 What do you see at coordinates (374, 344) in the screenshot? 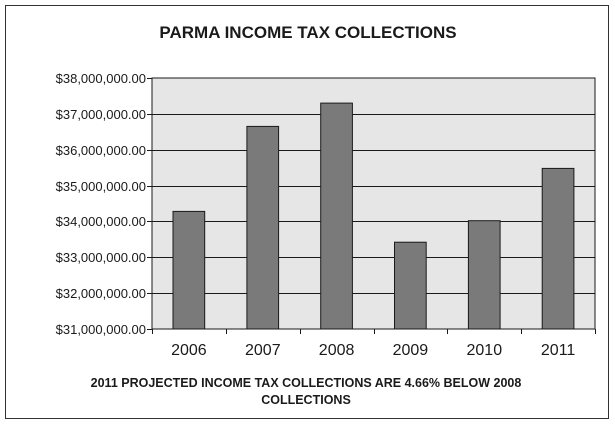
I see `x-axis: 2006 2007 2008 2009 2010 2011` at bounding box center [374, 344].